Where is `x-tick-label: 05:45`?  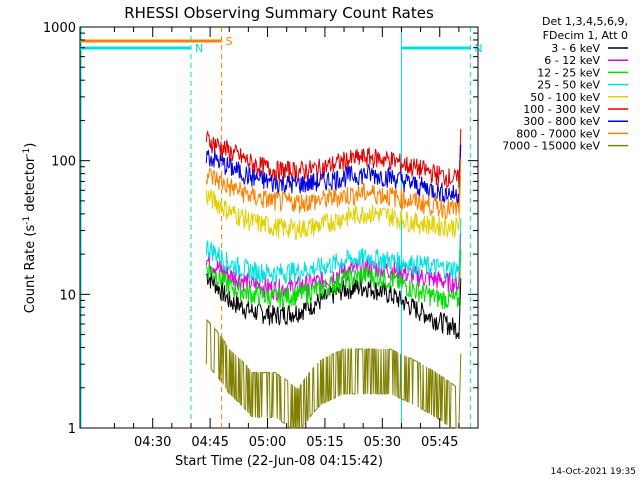 x-tick-label: 05:45 is located at coordinates (439, 442).